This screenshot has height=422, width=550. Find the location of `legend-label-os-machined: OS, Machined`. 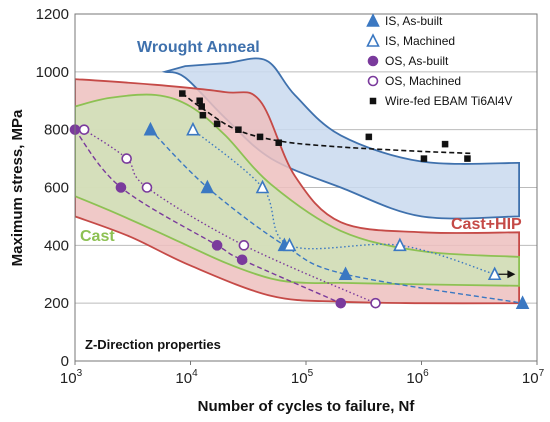

legend-label-os-machined: OS, Machined is located at coordinates (423, 81).